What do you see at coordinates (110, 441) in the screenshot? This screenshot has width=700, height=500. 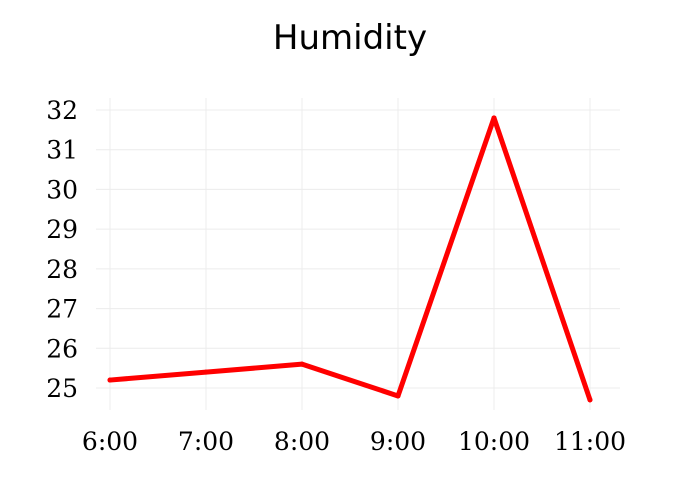 I see `x-tick-label: 6:00` at bounding box center [110, 441].